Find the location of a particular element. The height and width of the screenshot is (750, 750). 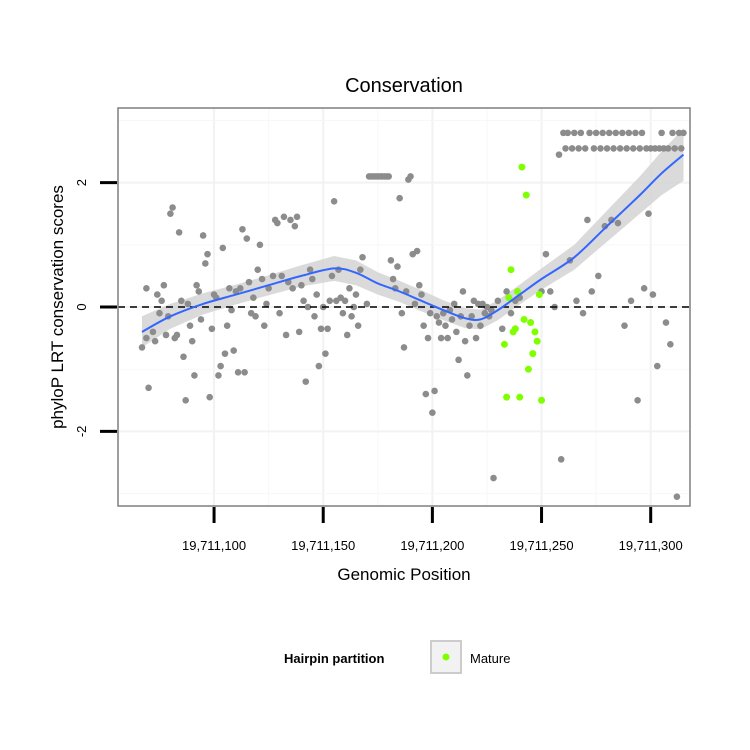

y-tick-label-0: -2 is located at coordinates (81, 432).